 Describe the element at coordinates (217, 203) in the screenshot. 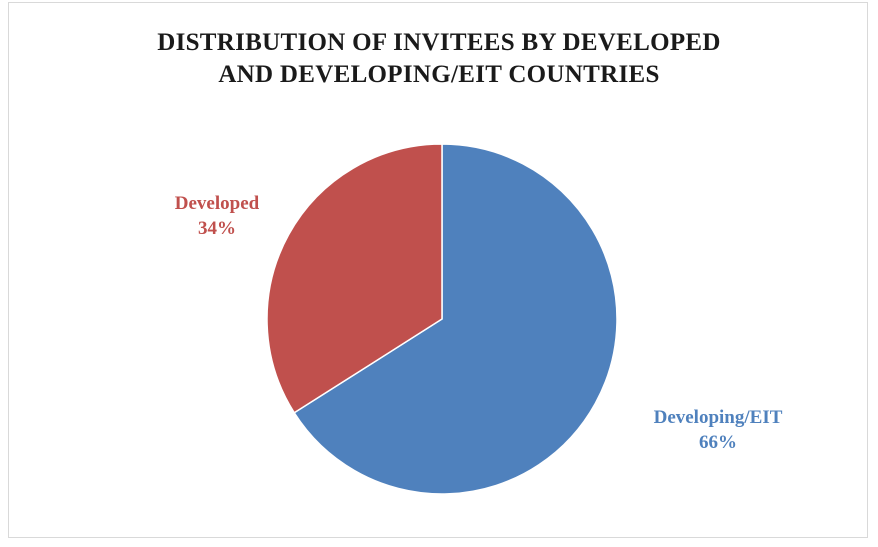

I see `slice-label-name-developed: Developed` at that location.